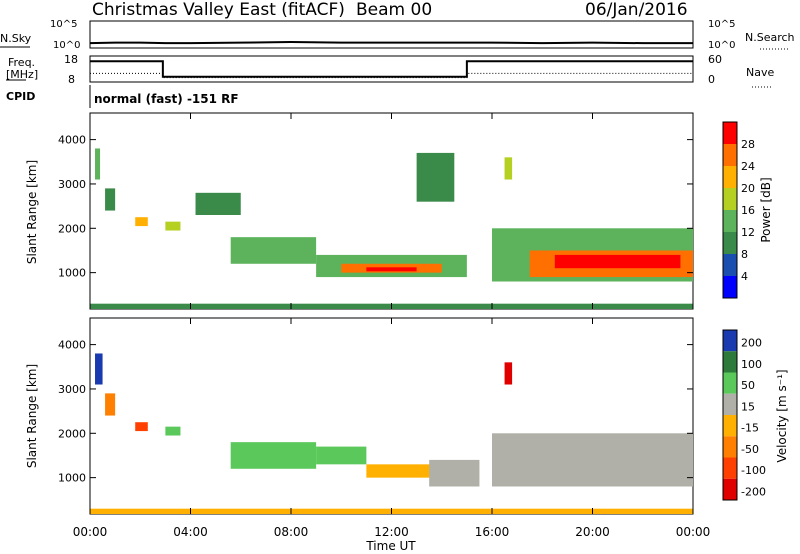 The height and width of the screenshot is (554, 800). I want to click on x-tick-label: 20:00, so click(592, 532).